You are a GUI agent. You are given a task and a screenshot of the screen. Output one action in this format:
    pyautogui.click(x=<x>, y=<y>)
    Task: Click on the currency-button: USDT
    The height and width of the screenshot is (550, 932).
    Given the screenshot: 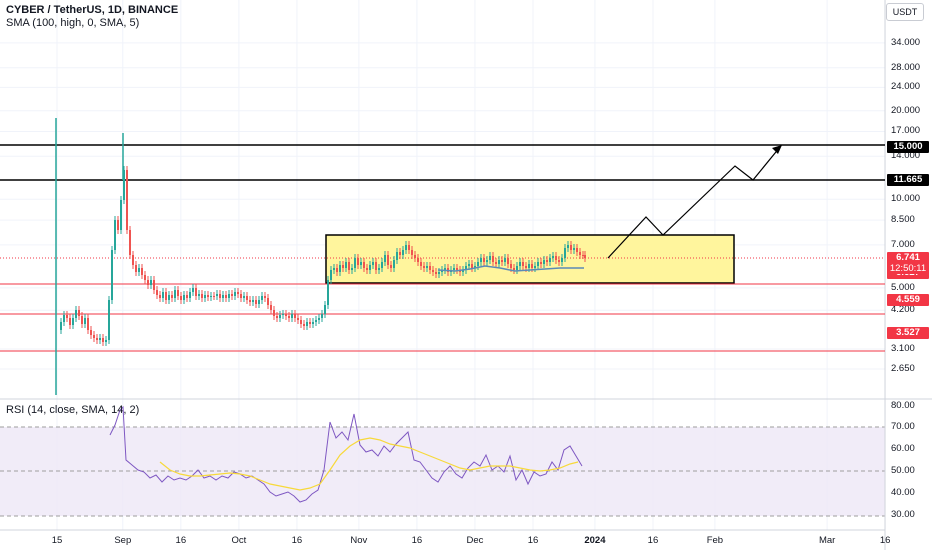 What is the action you would take?
    pyautogui.click(x=905, y=12)
    